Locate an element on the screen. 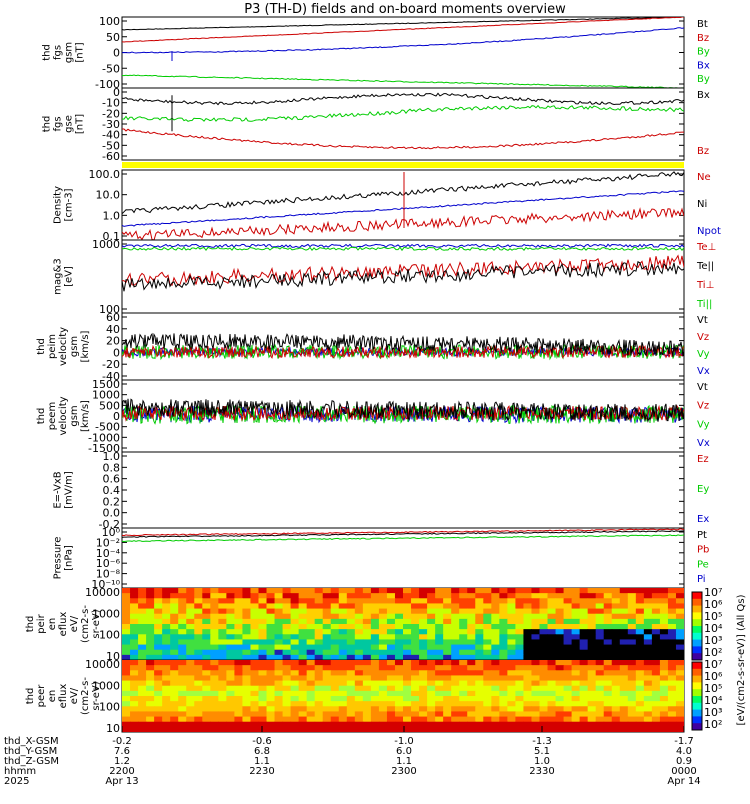 The image size is (750, 804). ylabel-line: [km/s] is located at coordinates (85, 416).